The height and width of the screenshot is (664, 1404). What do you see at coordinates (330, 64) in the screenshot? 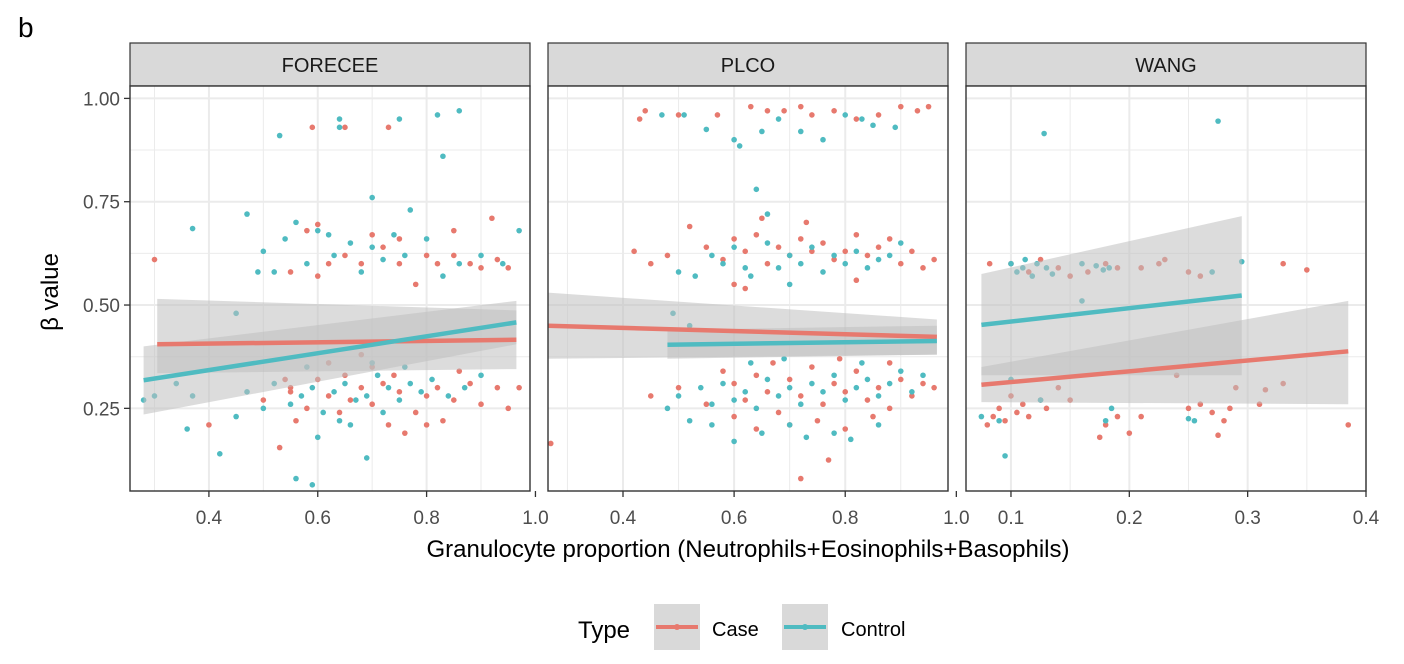
I see `strip-forecee` at bounding box center [330, 64].